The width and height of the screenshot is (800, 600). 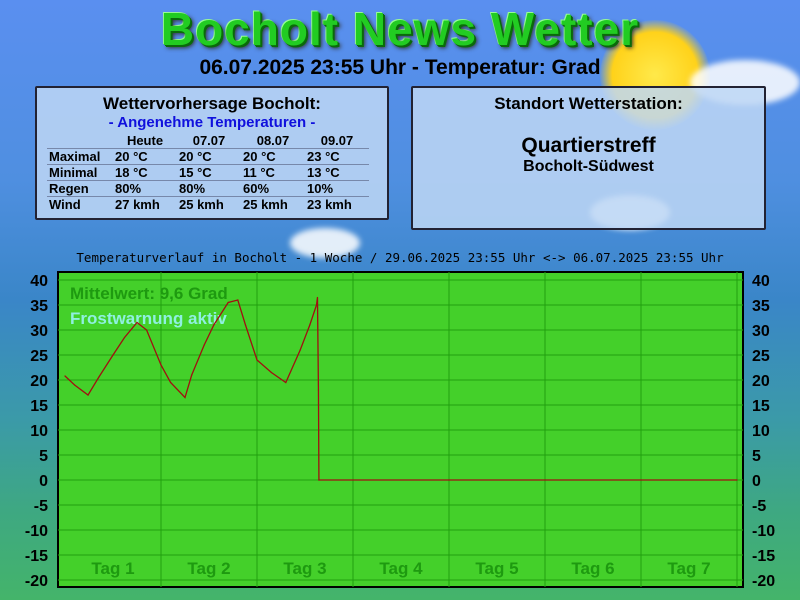 I want to click on y-tick-label-left: -20, so click(x=36, y=581).